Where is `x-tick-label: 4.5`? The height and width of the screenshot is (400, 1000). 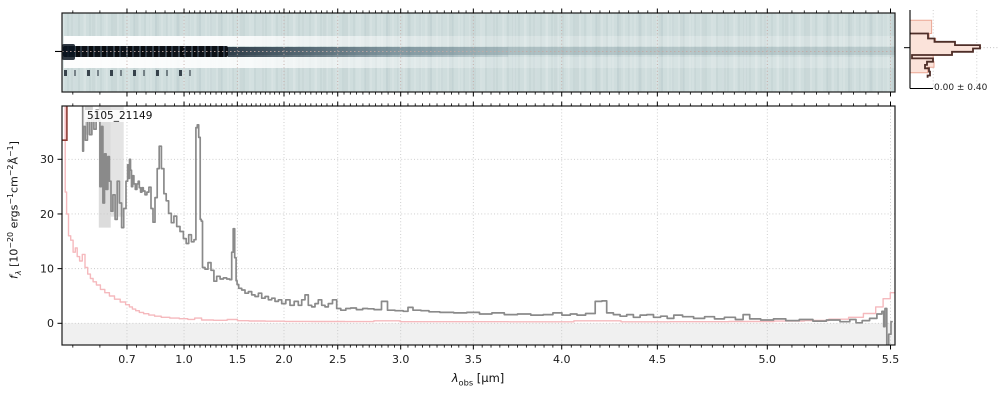
x-tick-label: 4.5 is located at coordinates (658, 359).